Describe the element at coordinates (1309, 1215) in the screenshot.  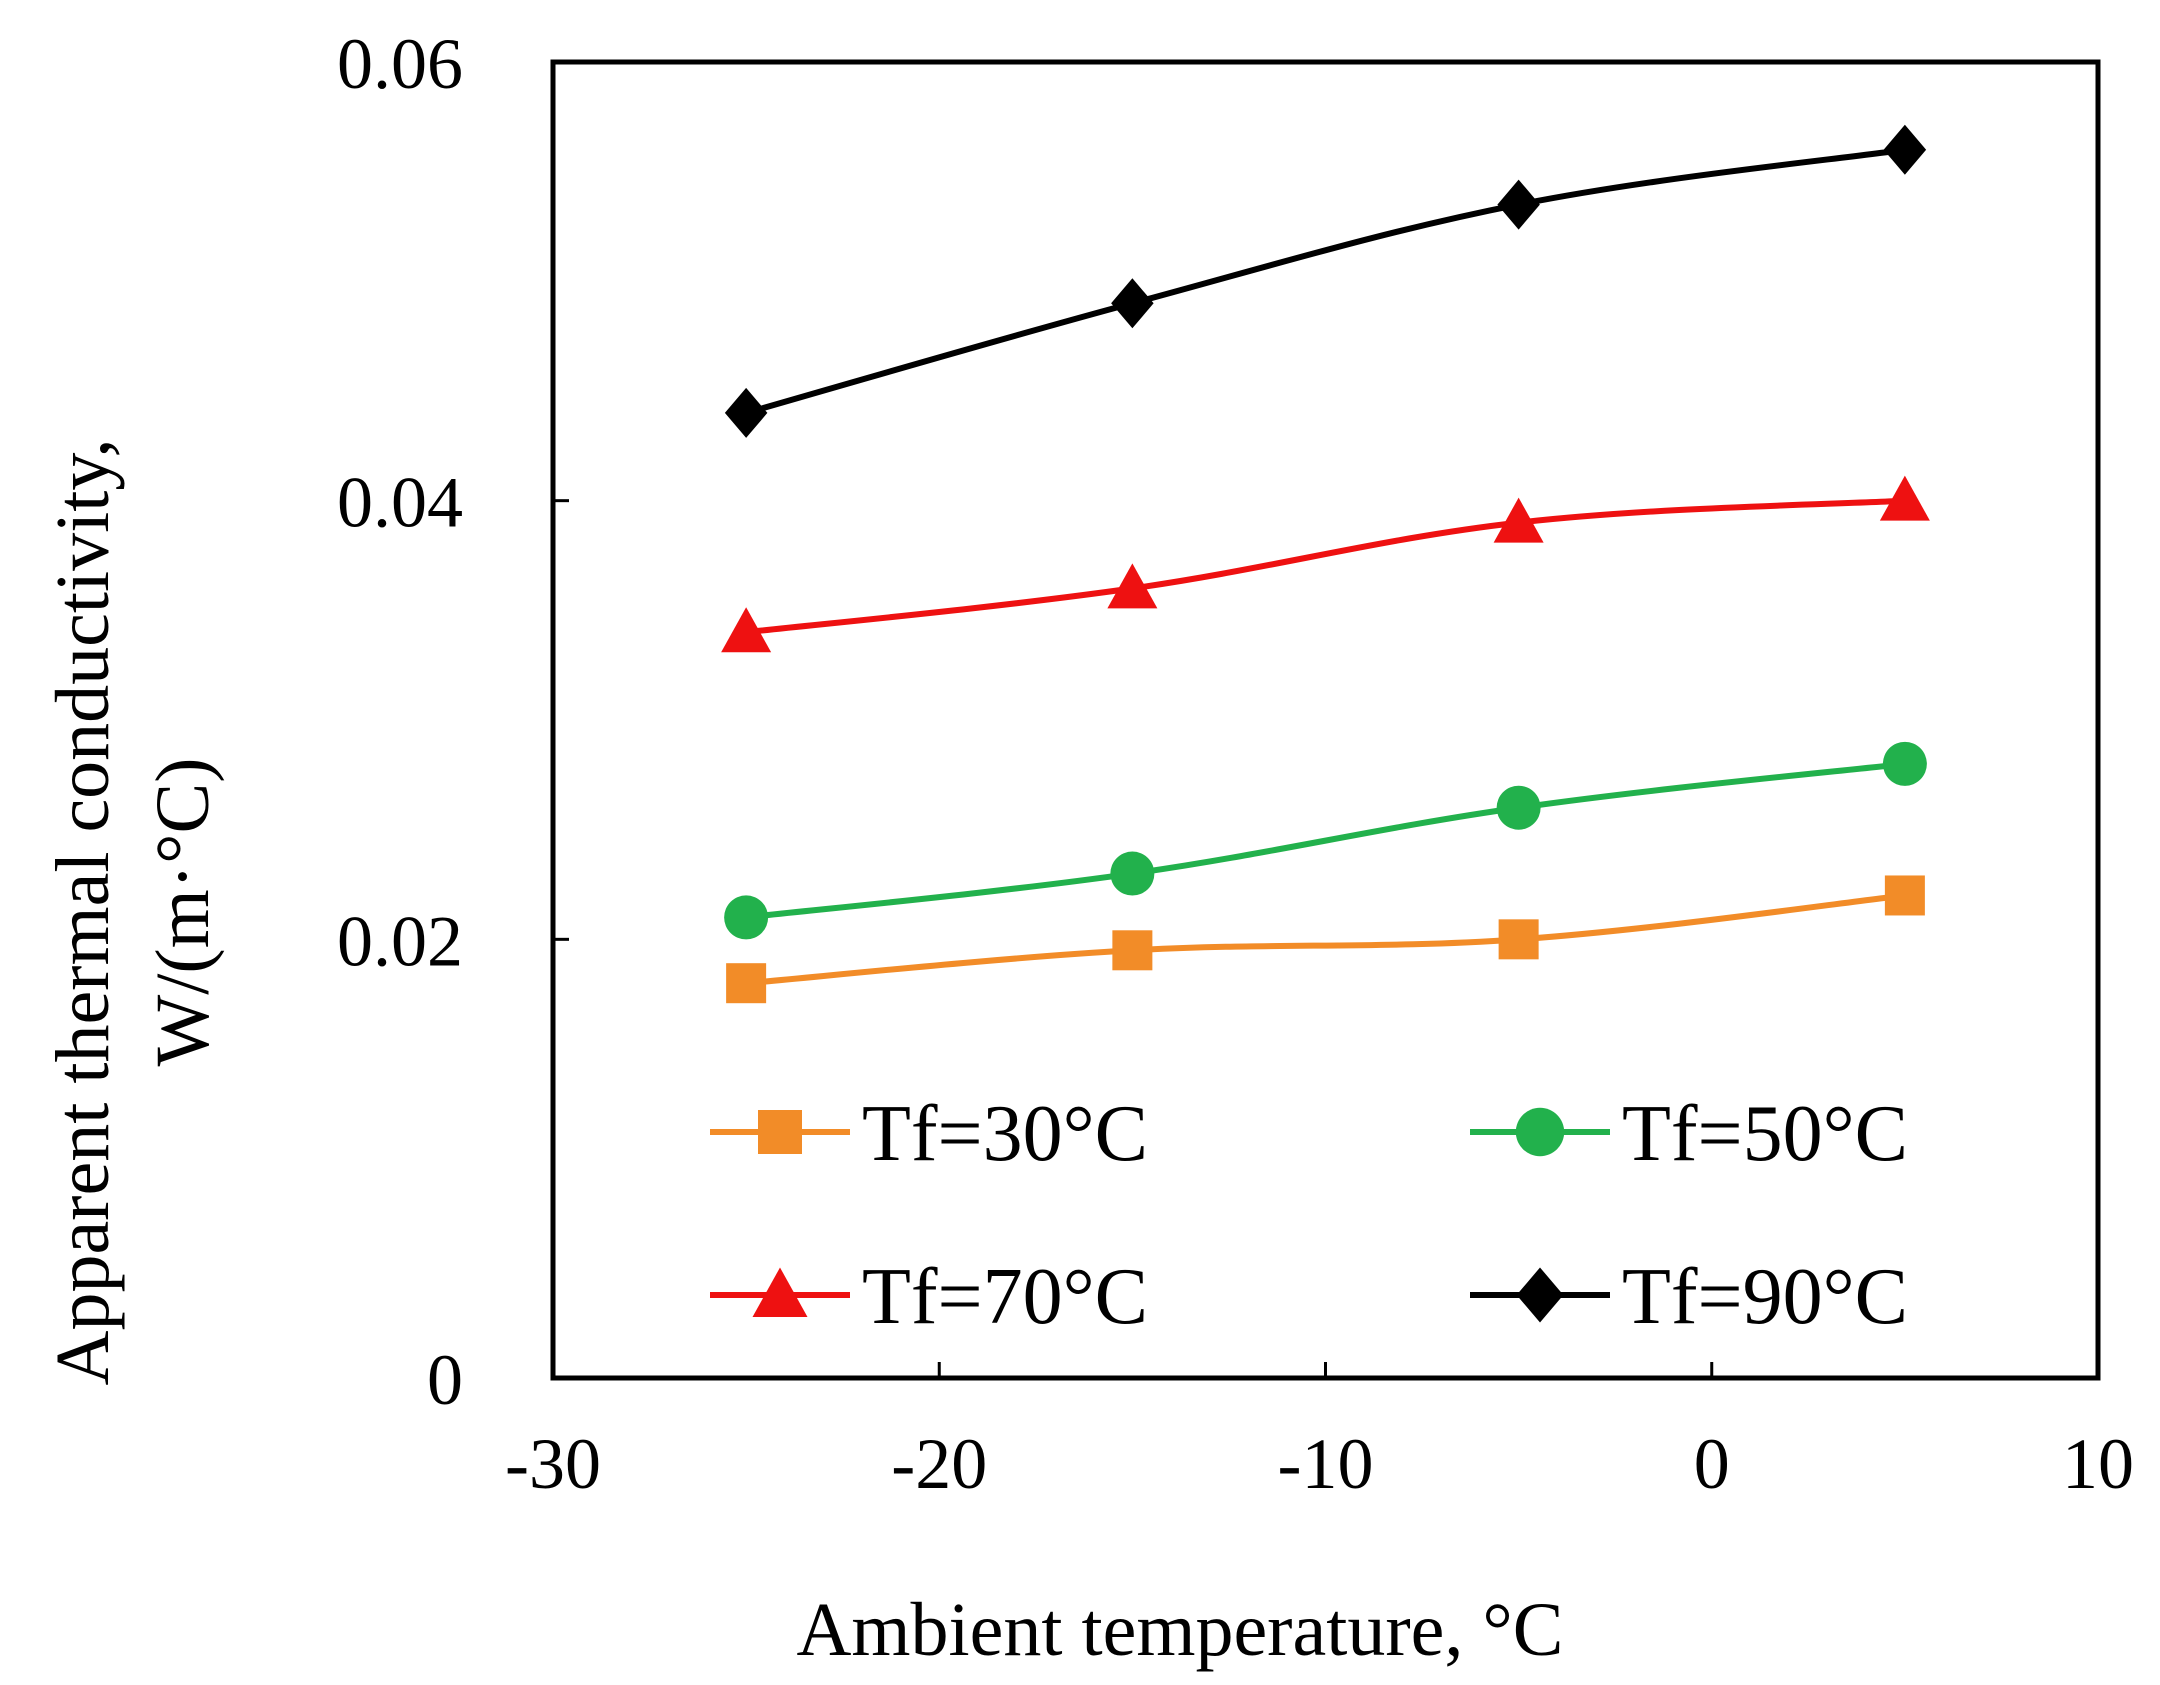
I see `legend: Tf=30°C Tf=50°C Tf=70°C Tf=90°C` at that location.